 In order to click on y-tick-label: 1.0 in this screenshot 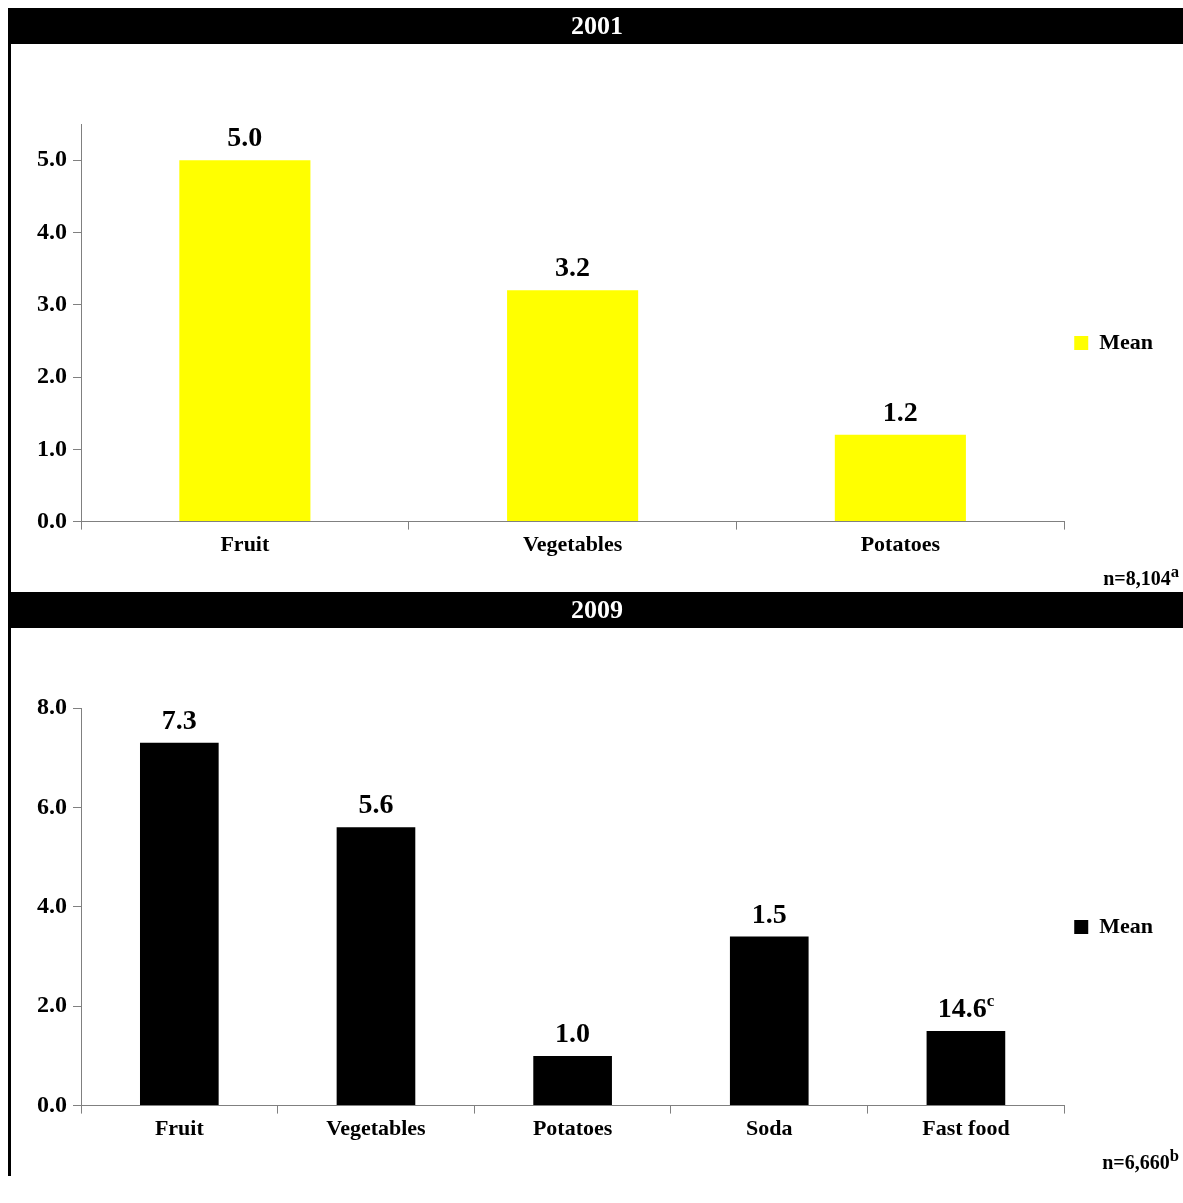, I will do `click(52, 447)`.